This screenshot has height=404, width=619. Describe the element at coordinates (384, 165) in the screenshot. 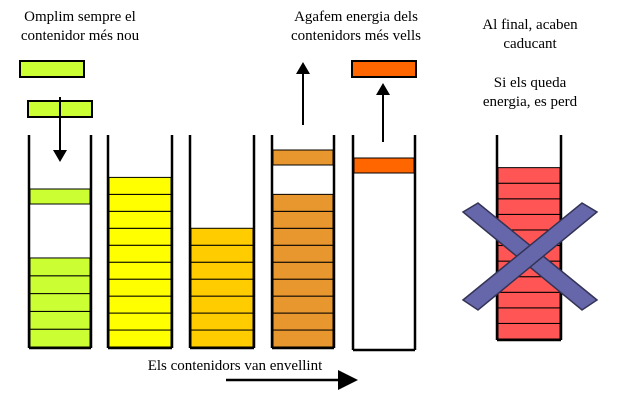

I see `container-oldest-top-block` at that location.